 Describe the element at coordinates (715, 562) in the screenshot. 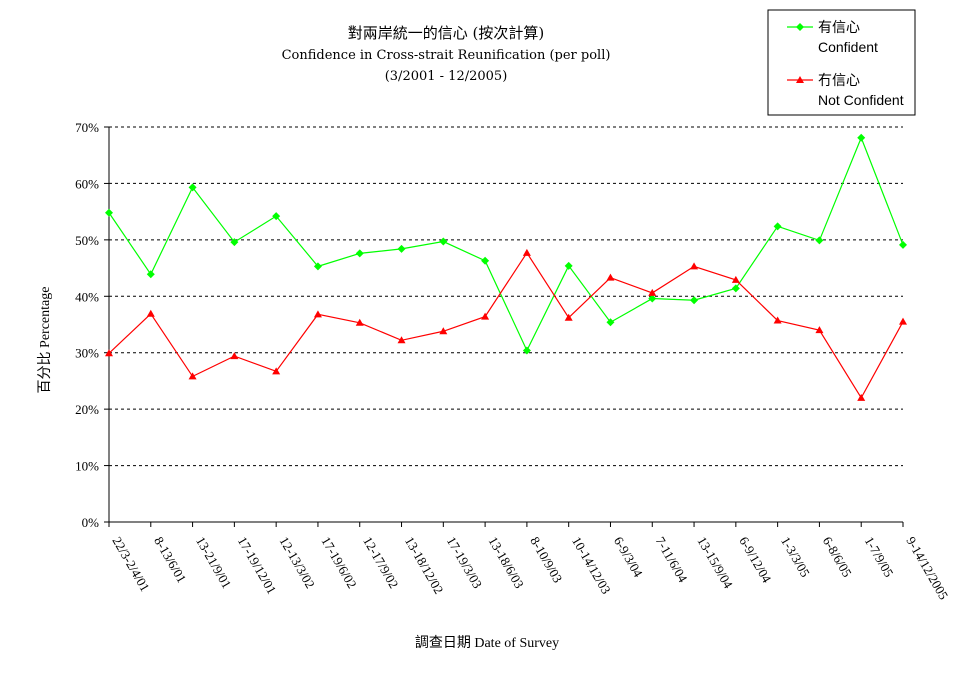

I see `x-tick-label: 13-15/9/04` at that location.